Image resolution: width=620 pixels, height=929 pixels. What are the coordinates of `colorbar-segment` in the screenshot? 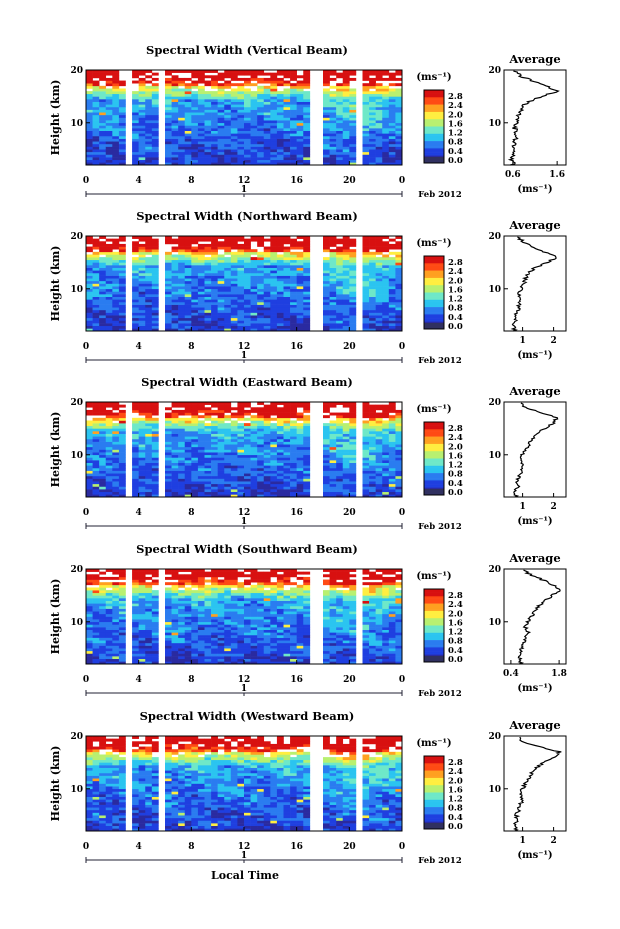 It's located at (434, 485).